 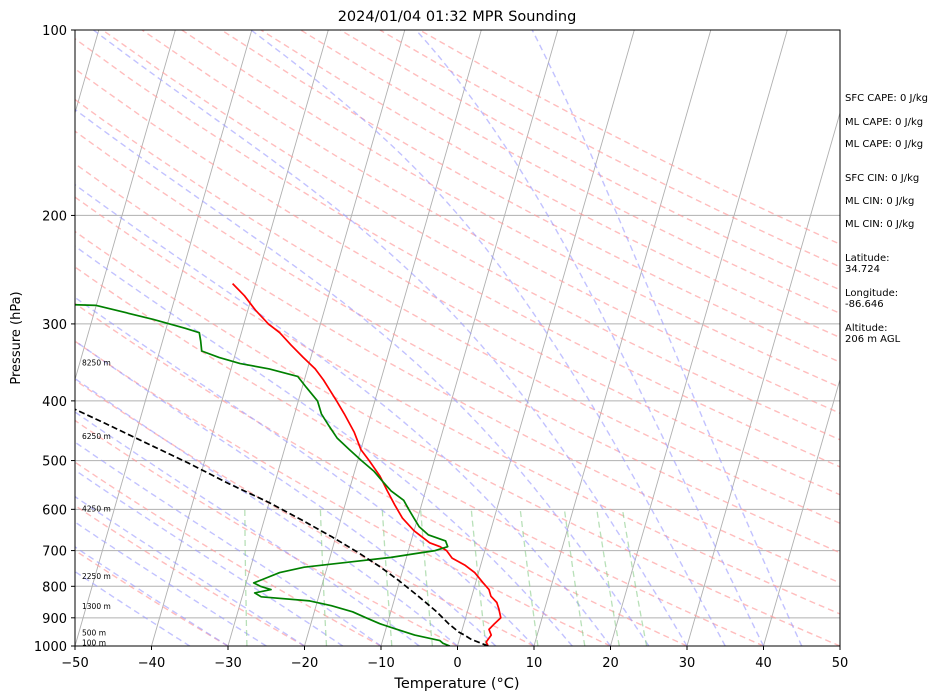 I want to click on x-tick-label: −10, so click(x=380, y=663).